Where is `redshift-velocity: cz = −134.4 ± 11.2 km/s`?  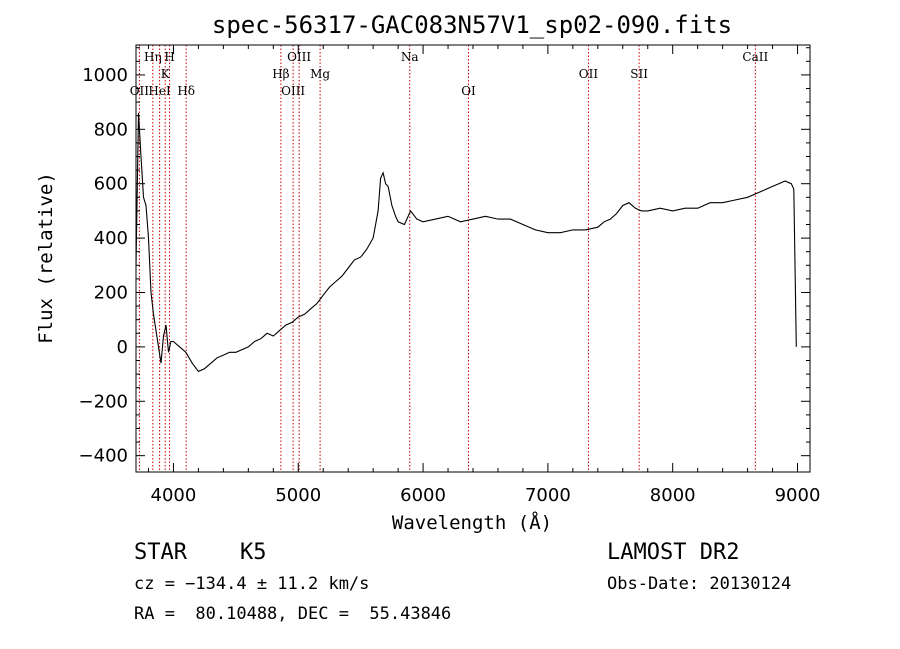 redshift-velocity: cz = −134.4 ± 11.2 km/s is located at coordinates (252, 584).